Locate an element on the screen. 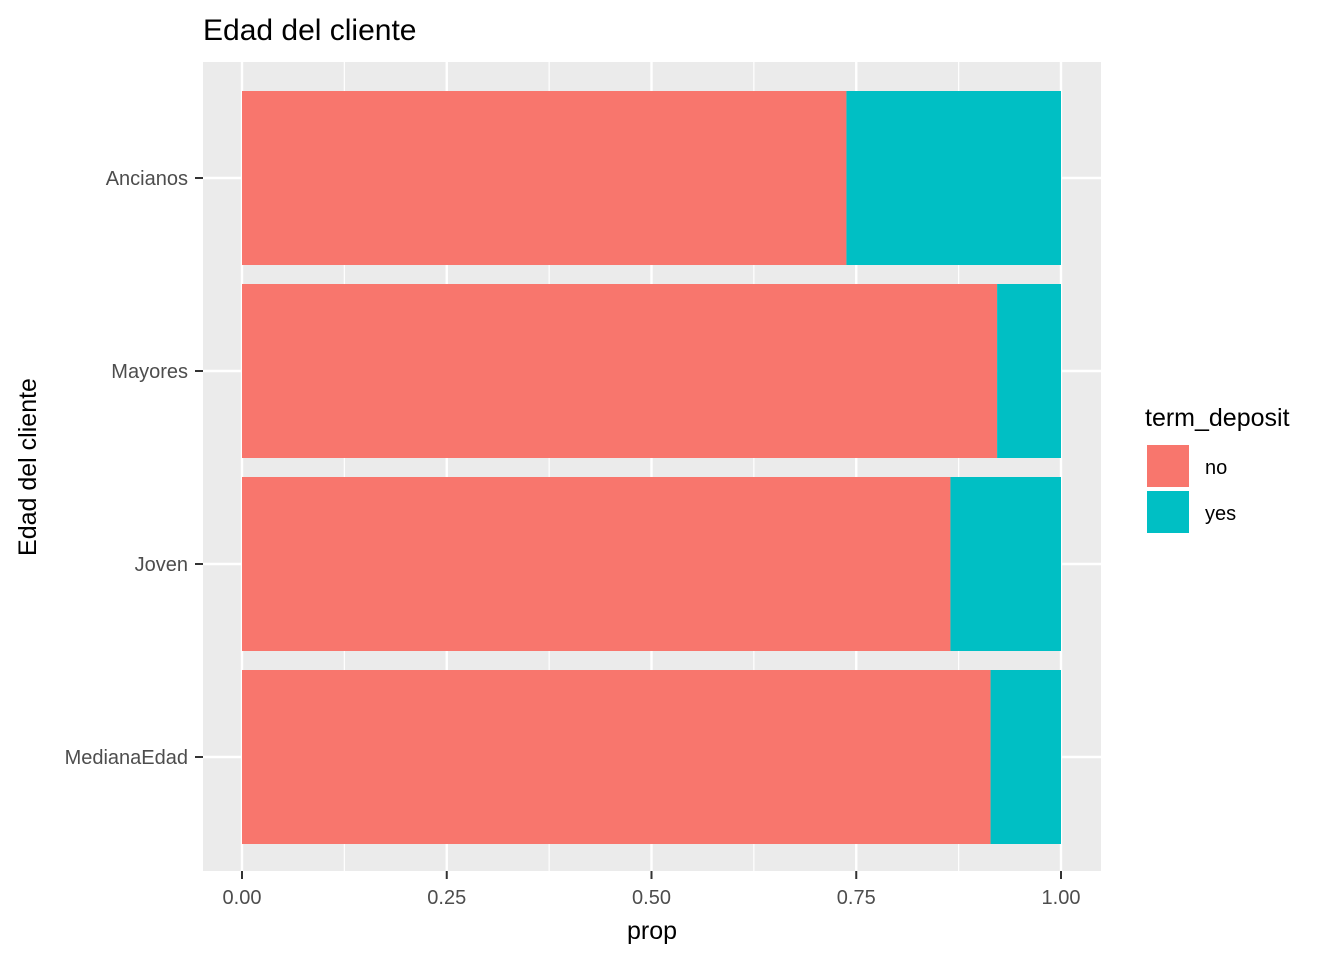 Image resolution: width=1344 pixels, height=960 pixels. x-tick-label: 1.00 is located at coordinates (1061, 898).